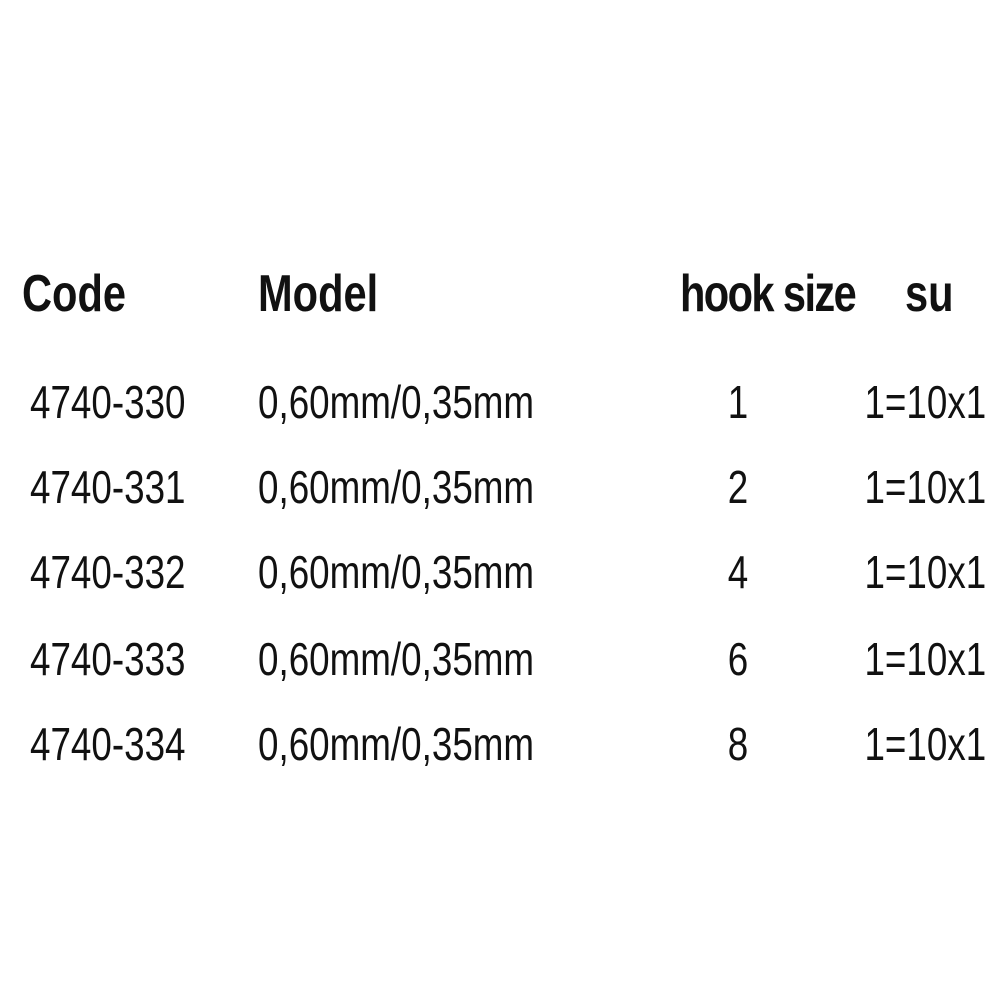 The width and height of the screenshot is (1000, 1000). What do you see at coordinates (74, 294) in the screenshot?
I see `header-code: Code` at bounding box center [74, 294].